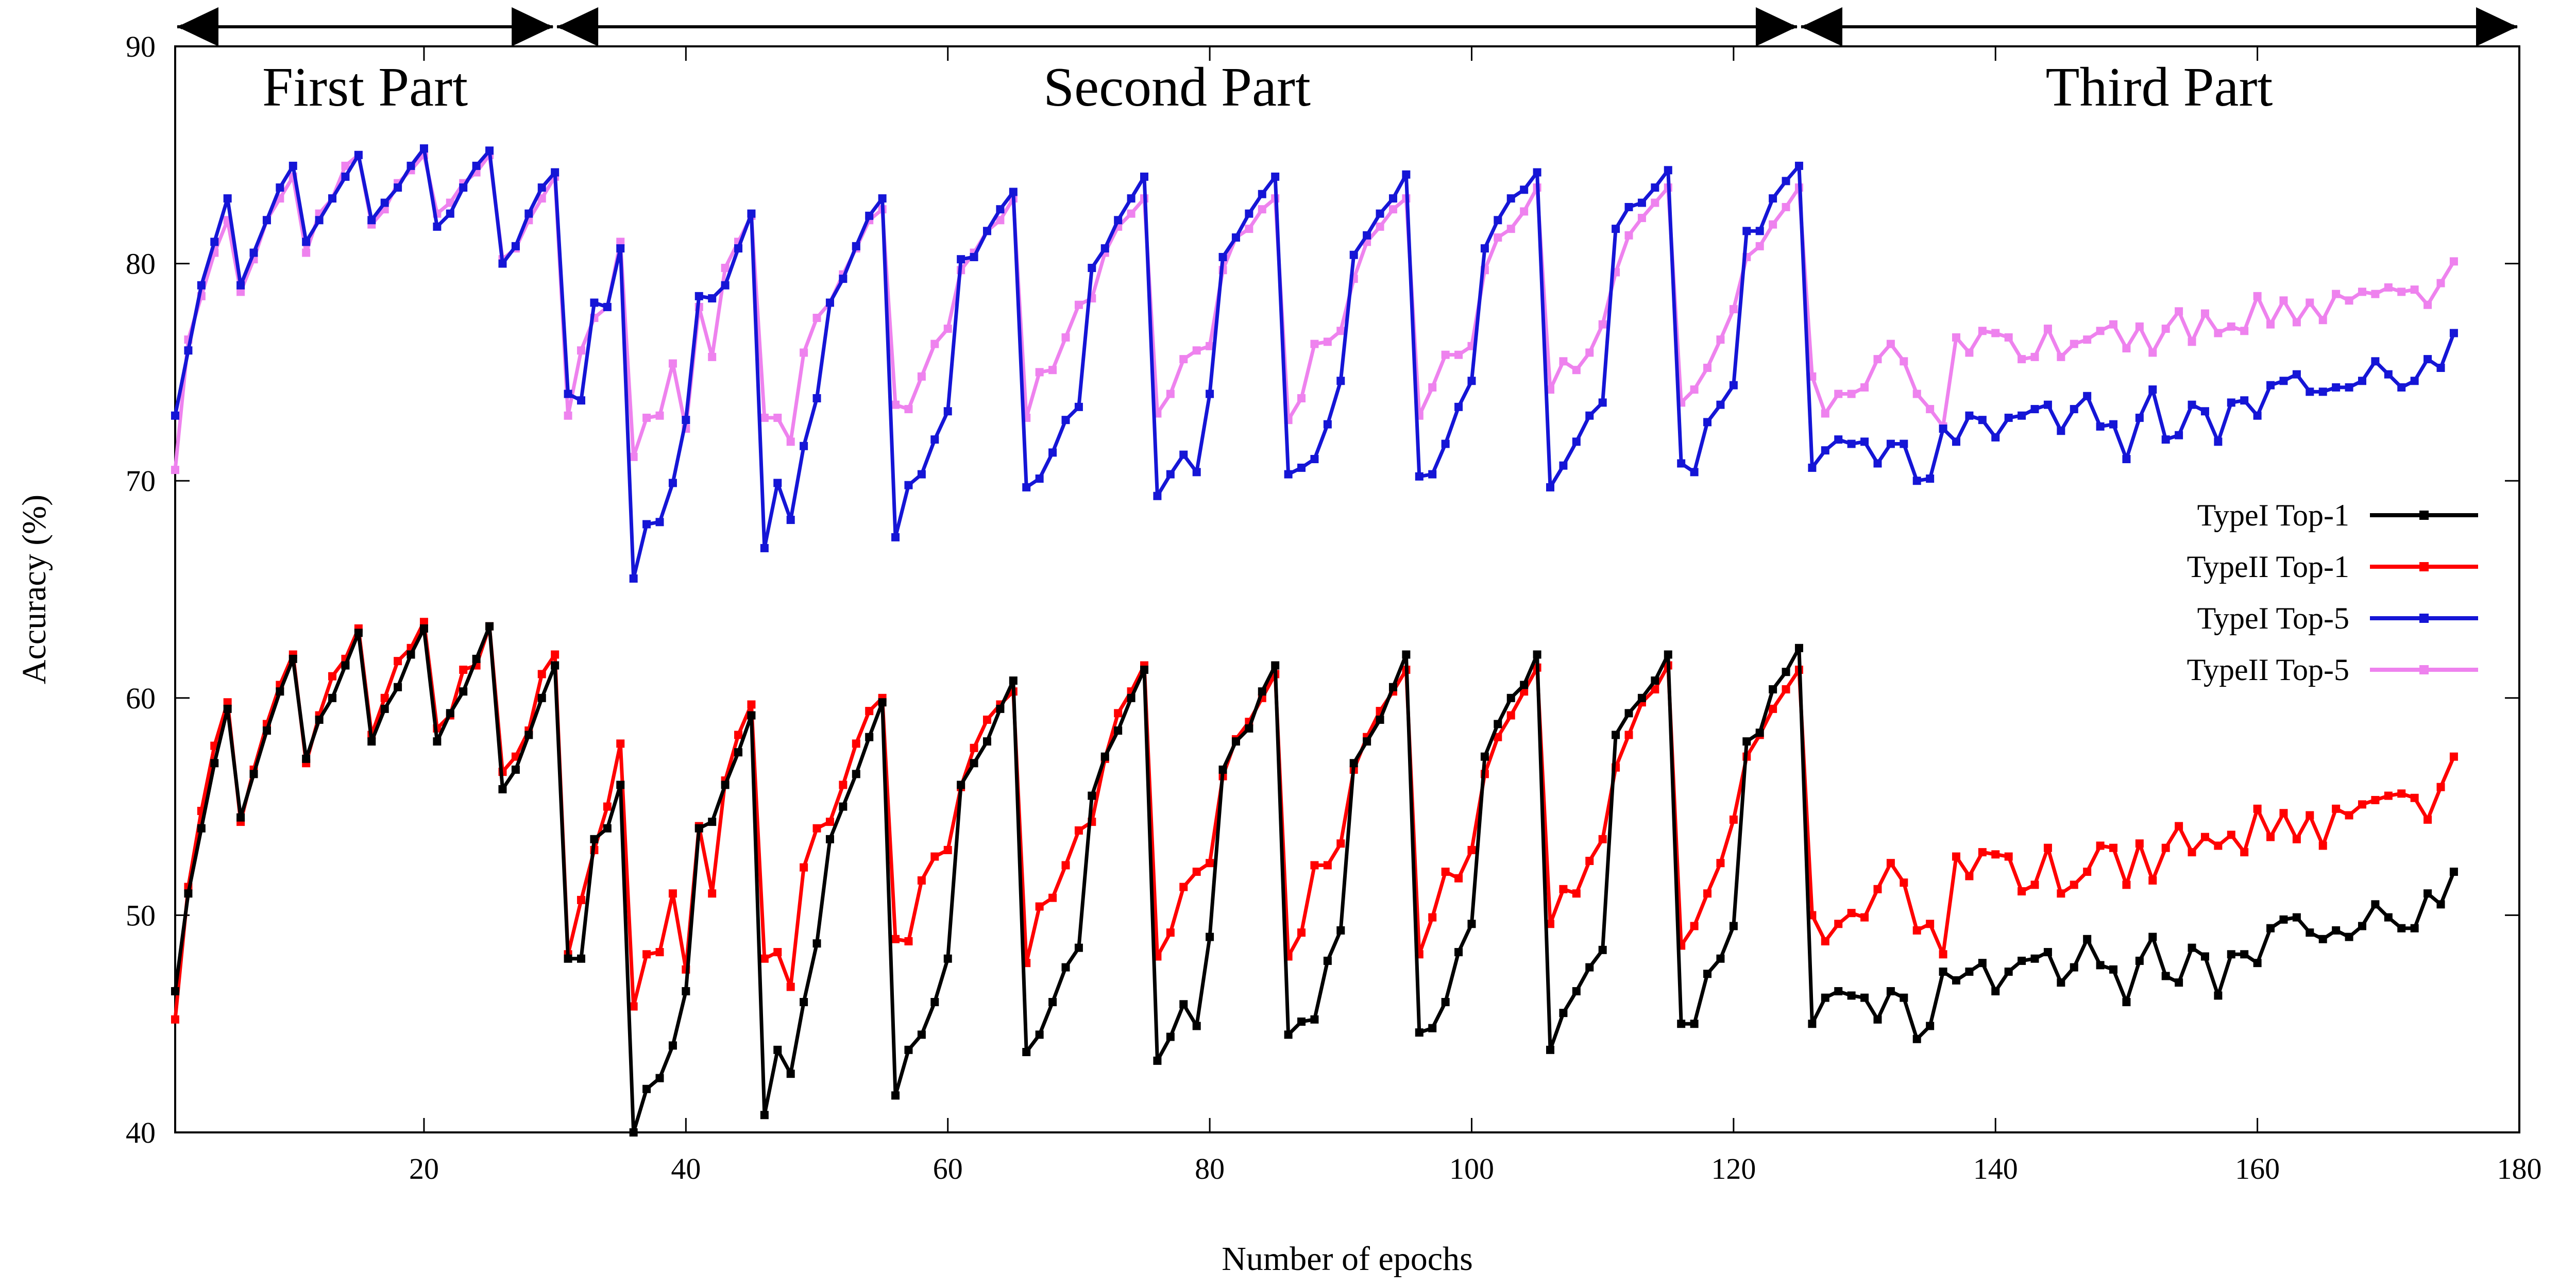  What do you see at coordinates (2273, 515) in the screenshot?
I see `legend-label: TypeI Top-1` at bounding box center [2273, 515].